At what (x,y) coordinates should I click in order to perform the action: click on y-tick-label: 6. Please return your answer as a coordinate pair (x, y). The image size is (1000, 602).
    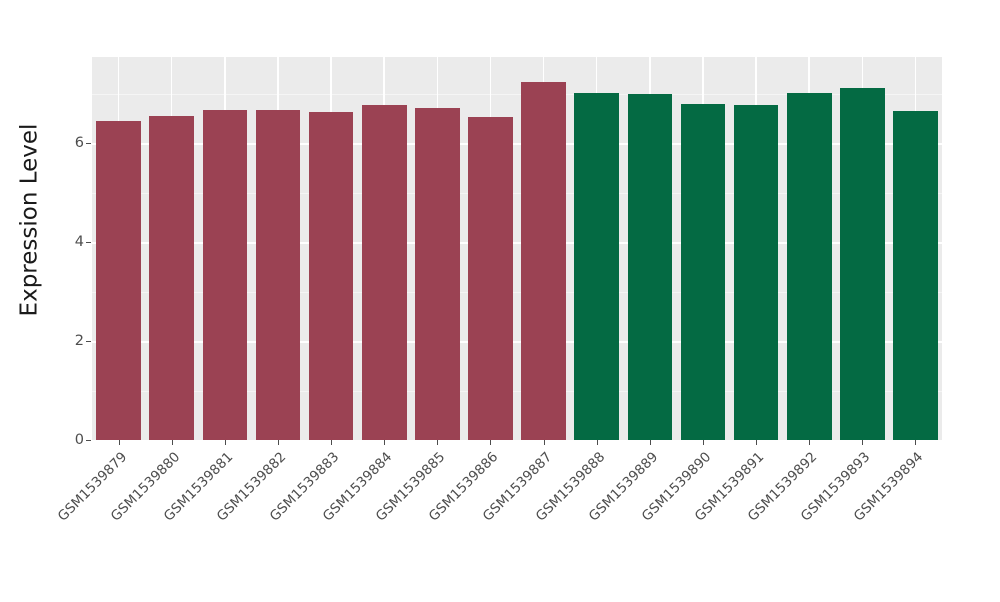
    Looking at the image, I should click on (79, 143).